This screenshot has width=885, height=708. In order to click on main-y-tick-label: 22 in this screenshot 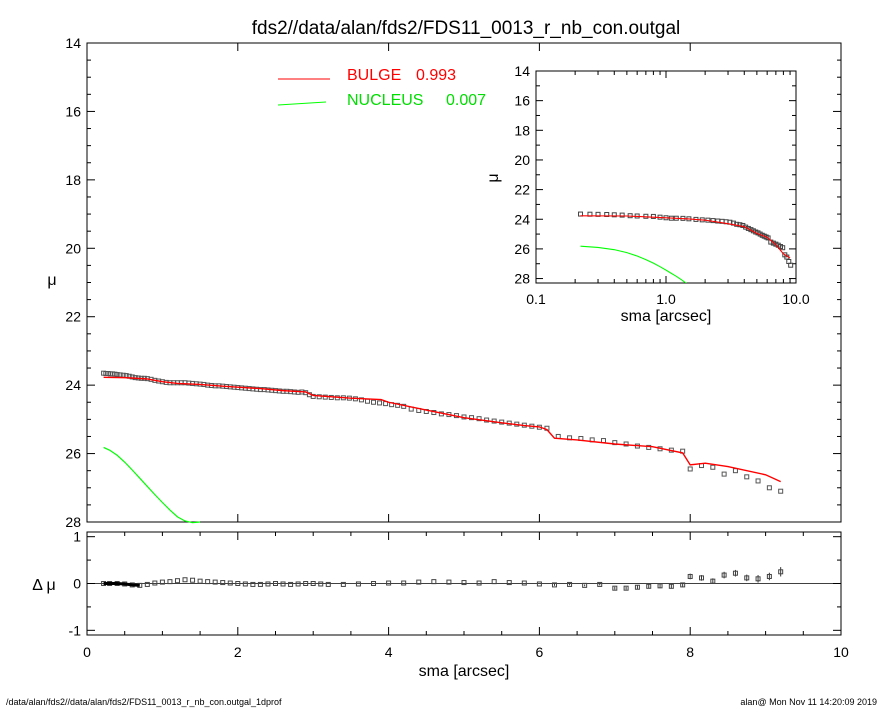, I will do `click(73, 317)`.